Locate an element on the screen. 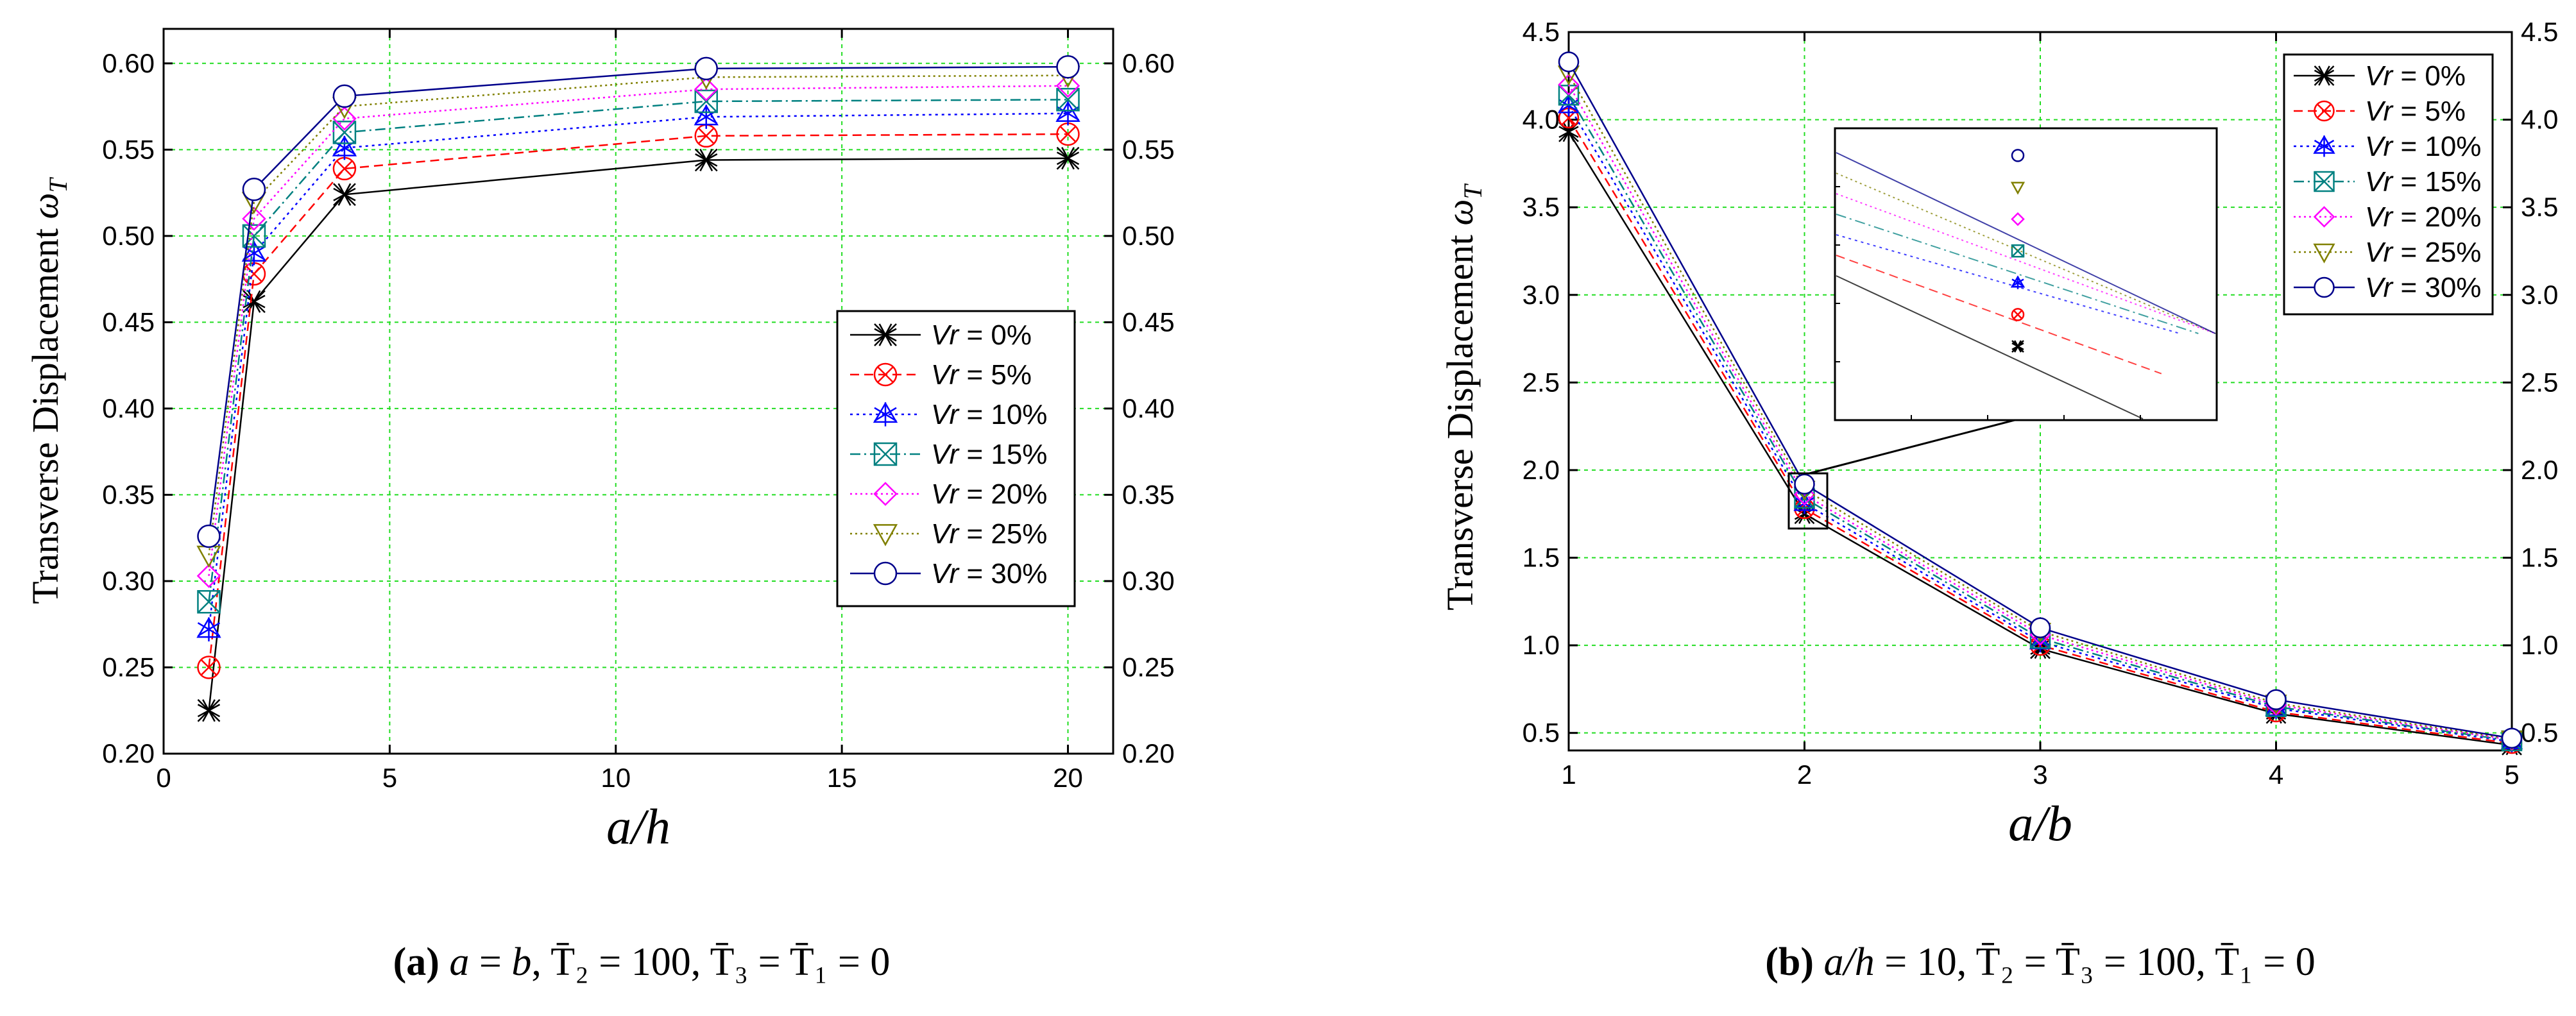 The width and height of the screenshot is (2576, 1016). y-tick-label-right: 3.0 is located at coordinates (2539, 295).